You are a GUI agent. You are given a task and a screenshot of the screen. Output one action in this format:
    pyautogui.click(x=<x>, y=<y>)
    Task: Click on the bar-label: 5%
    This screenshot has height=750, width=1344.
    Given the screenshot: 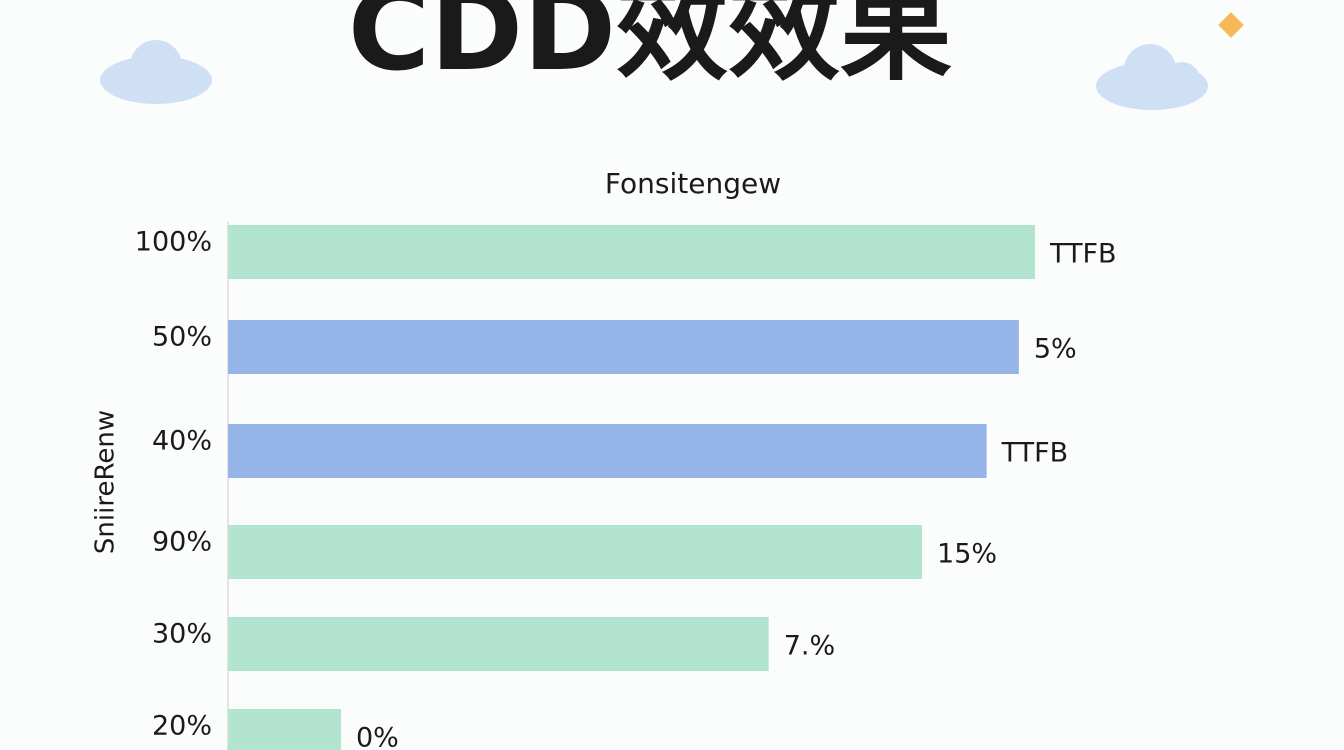 What is the action you would take?
    pyautogui.click(x=1055, y=349)
    